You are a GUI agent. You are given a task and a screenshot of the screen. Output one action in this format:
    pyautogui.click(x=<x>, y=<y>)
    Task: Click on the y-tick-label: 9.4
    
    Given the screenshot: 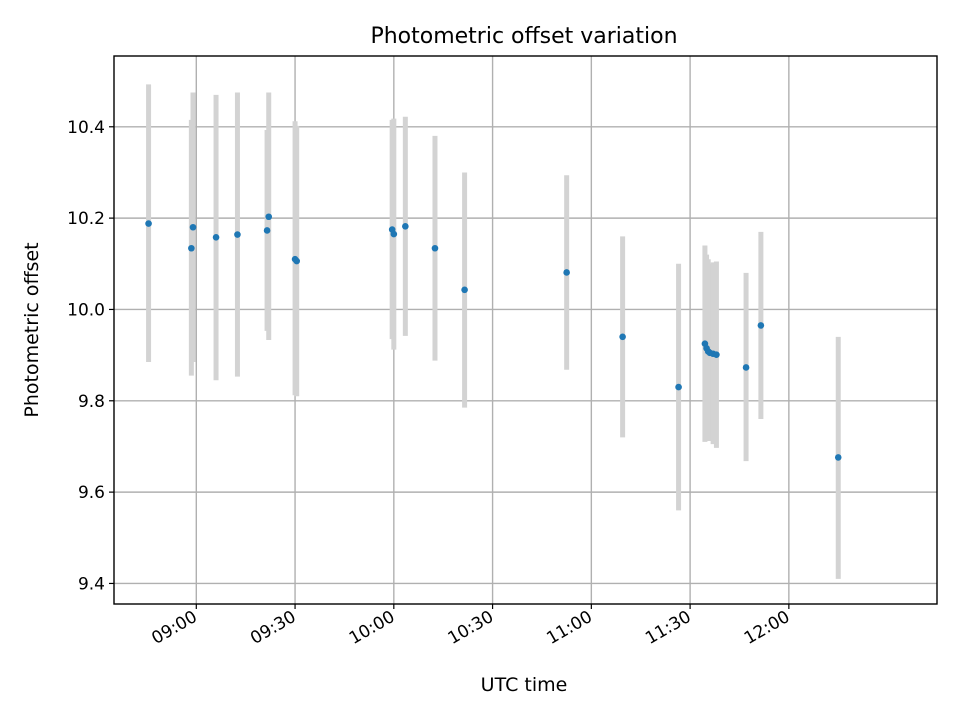 What is the action you would take?
    pyautogui.click(x=91, y=584)
    